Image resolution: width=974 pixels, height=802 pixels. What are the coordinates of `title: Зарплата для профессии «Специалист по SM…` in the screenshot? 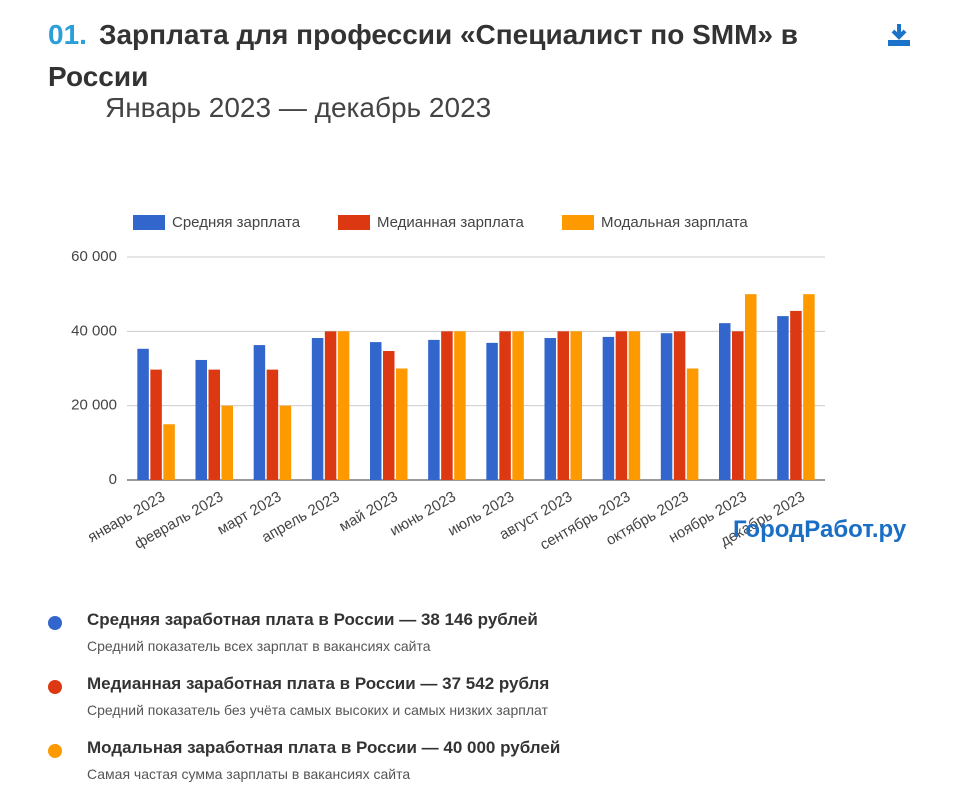 It's located at (423, 55).